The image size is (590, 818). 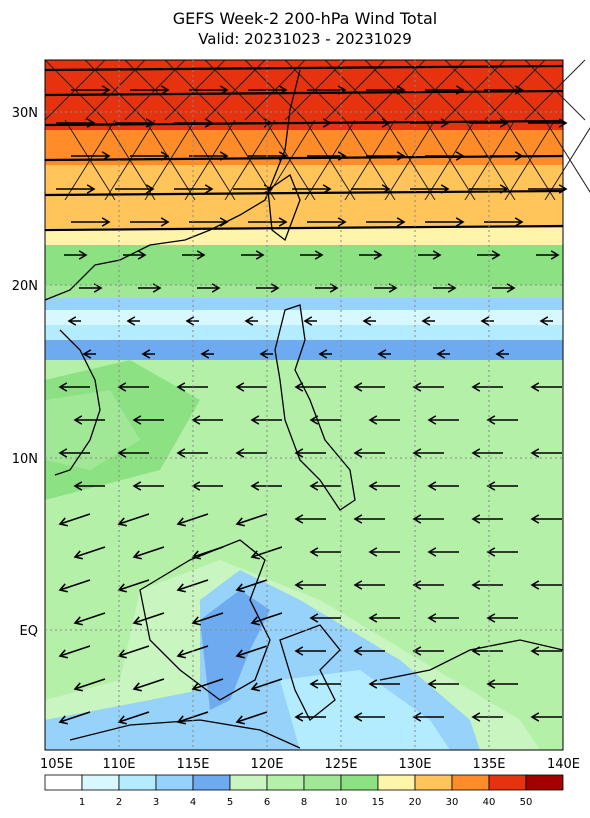 I want to click on lon-label: 130E, so click(x=414, y=764).